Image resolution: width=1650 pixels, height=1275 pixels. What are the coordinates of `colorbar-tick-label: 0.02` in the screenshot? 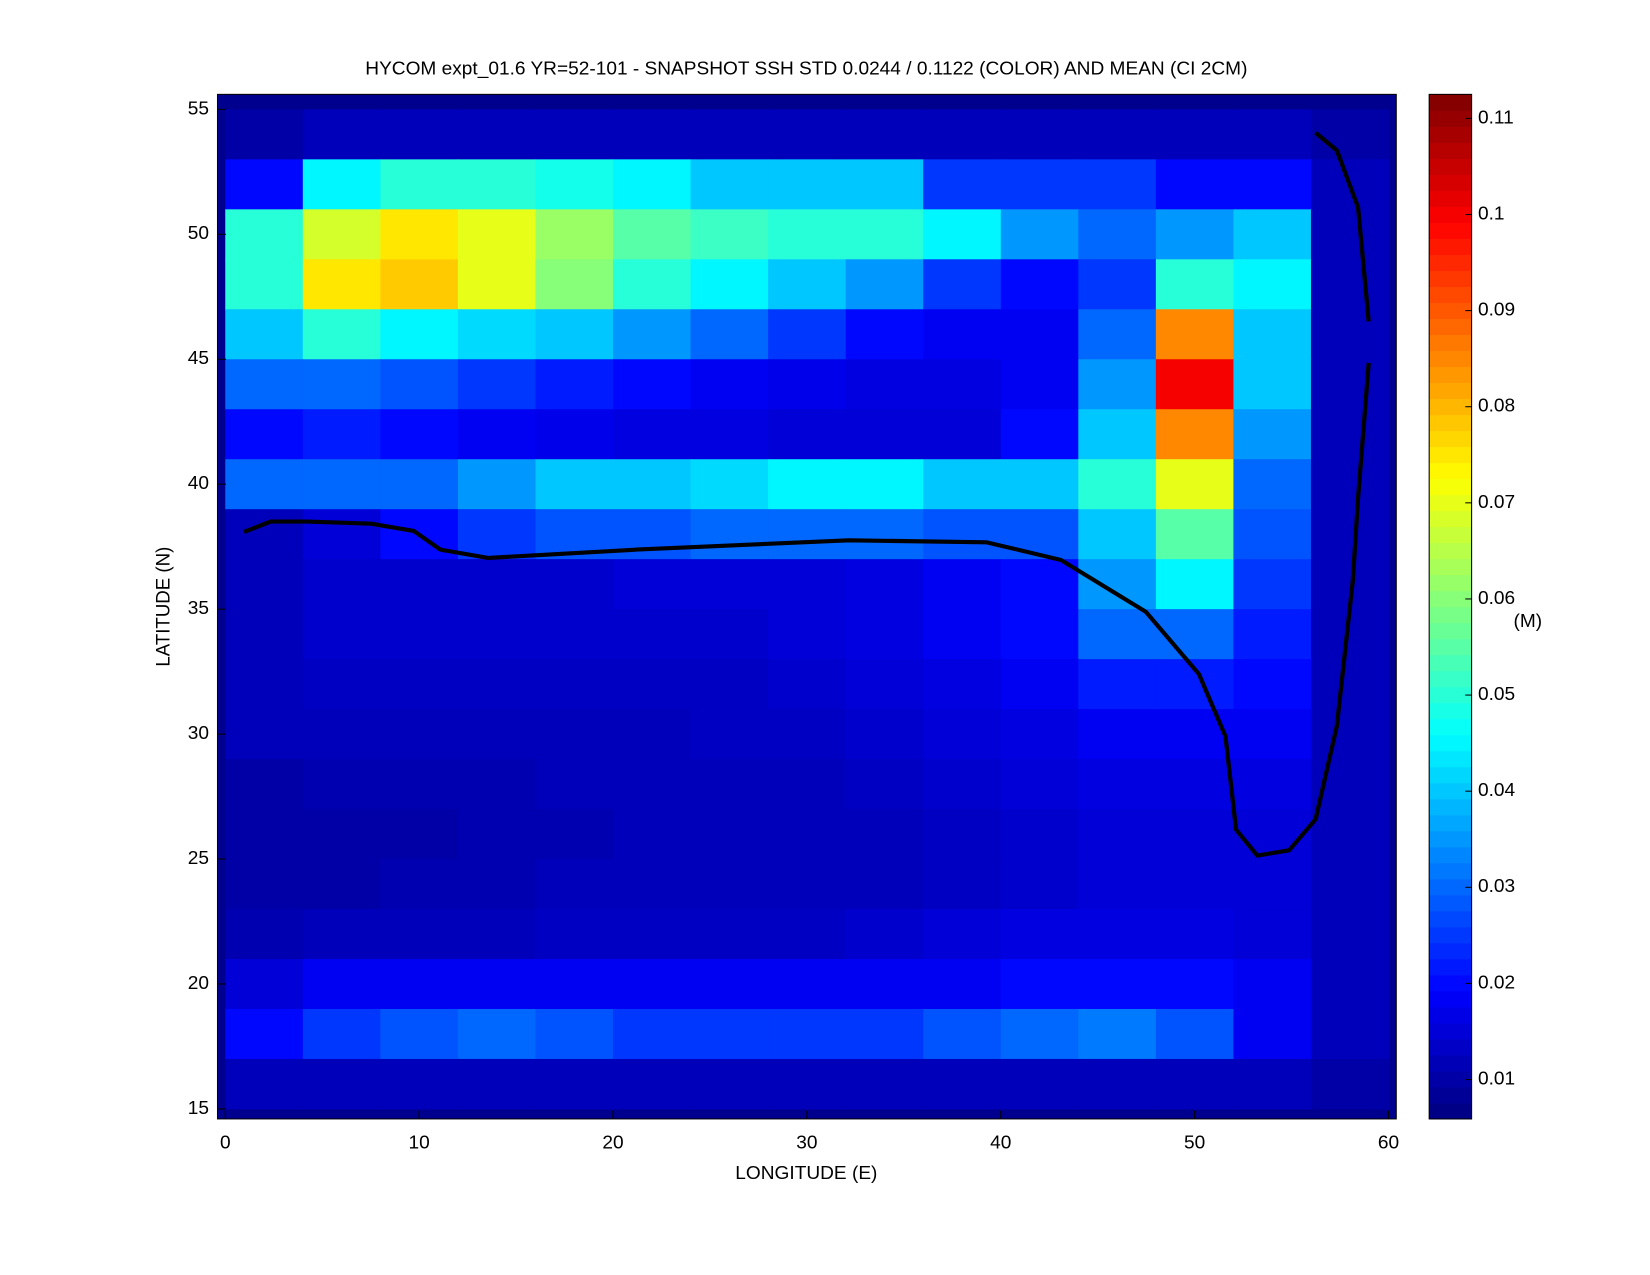 It's located at (1496, 983).